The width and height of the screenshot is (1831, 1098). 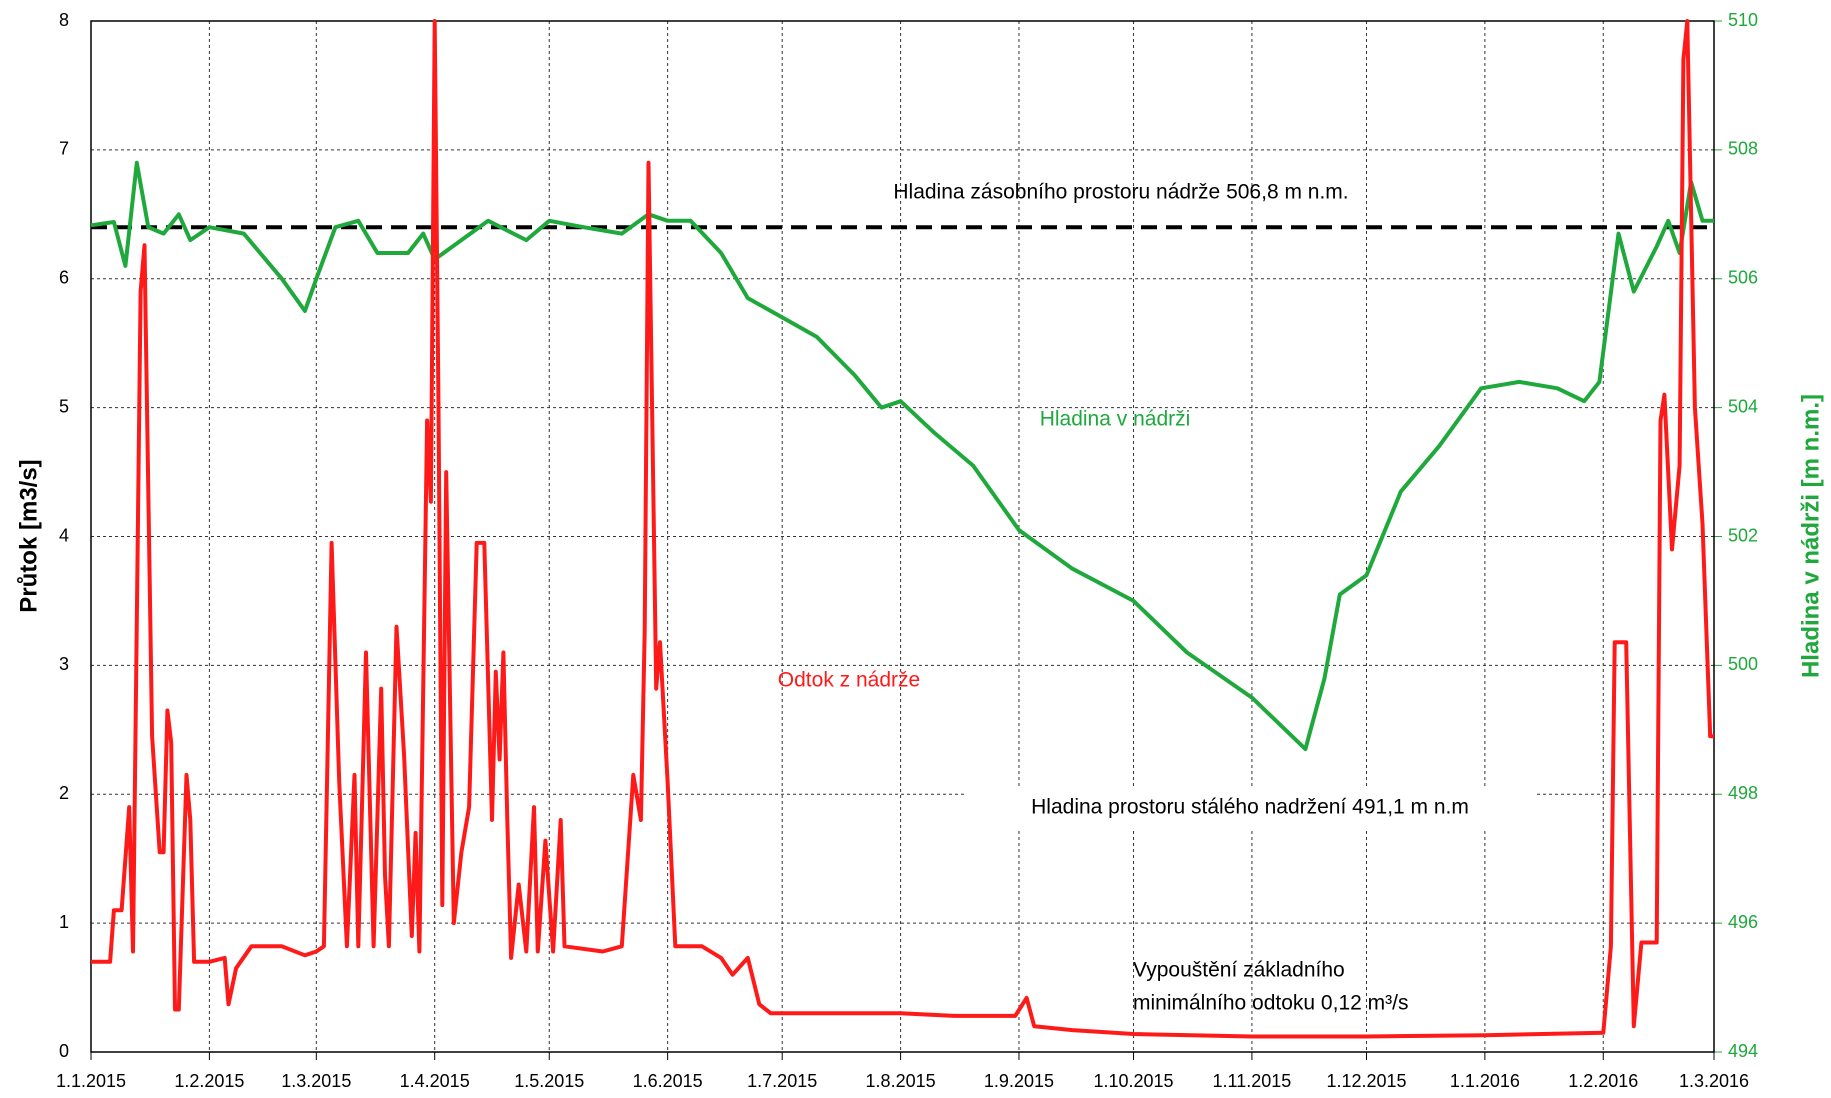 What do you see at coordinates (1743, 793) in the screenshot?
I see `y2-tick-label: 498` at bounding box center [1743, 793].